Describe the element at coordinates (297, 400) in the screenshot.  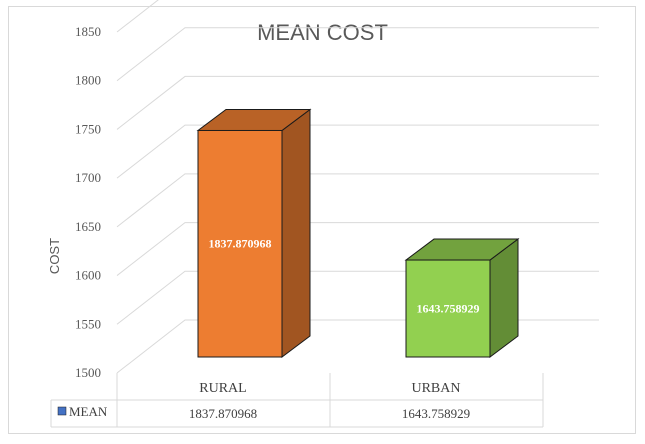
I see `data-table: RURAL 1837.870968 URBAN 1643.758929 MEAN` at that location.